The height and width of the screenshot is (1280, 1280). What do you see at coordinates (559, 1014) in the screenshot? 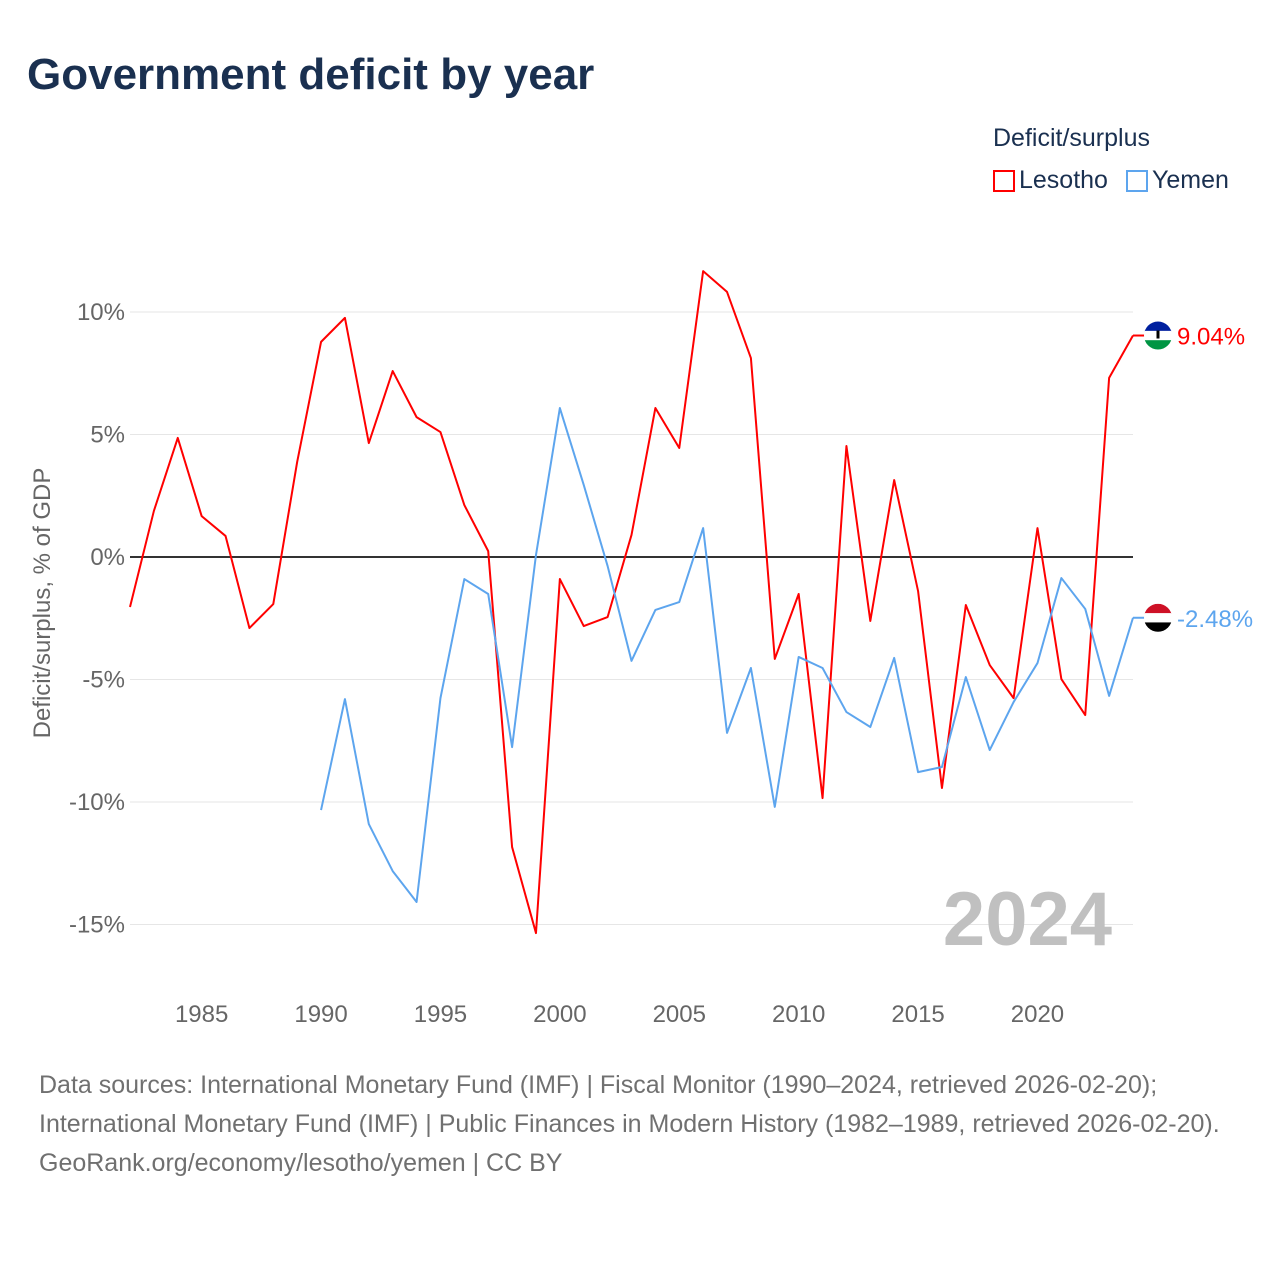
I see `x-tick-label: 2000` at bounding box center [559, 1014].